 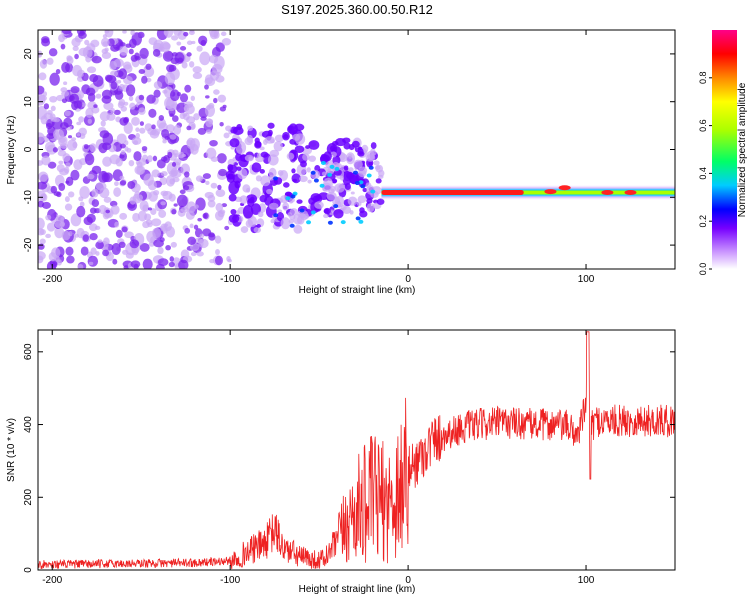 What do you see at coordinates (11, 150) in the screenshot?
I see `spectrogram-ylabel: Frequency (Hz)` at bounding box center [11, 150].